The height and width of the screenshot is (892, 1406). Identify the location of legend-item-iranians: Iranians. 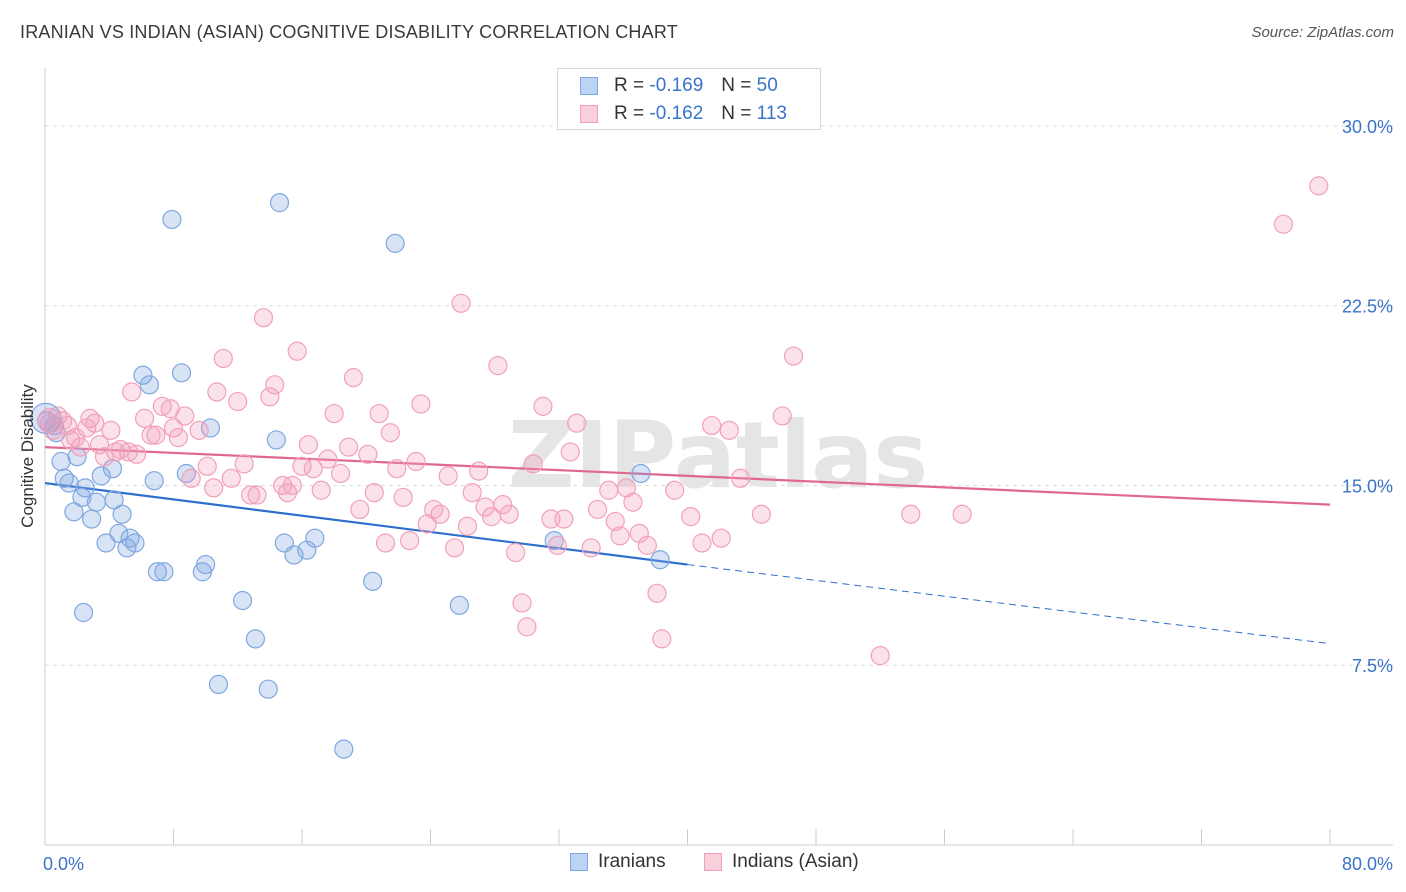
(618, 862).